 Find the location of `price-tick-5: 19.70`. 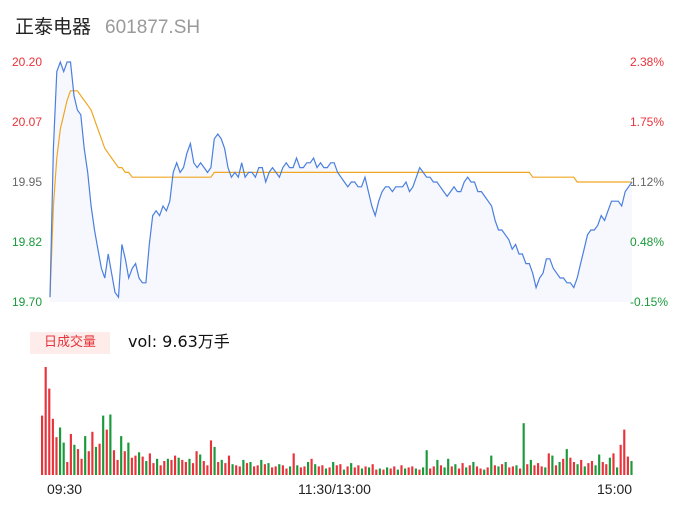

price-tick-5: 19.70 is located at coordinates (27, 302).